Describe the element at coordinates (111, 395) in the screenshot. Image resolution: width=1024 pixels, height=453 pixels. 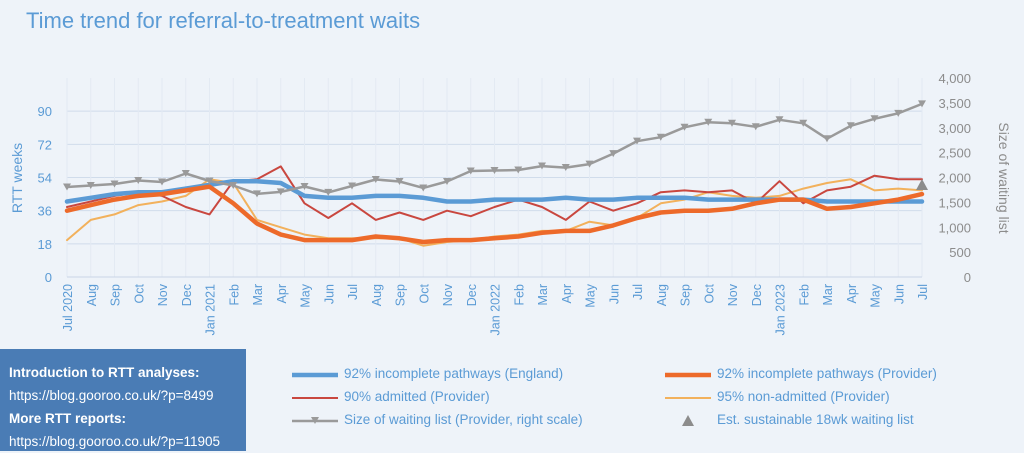
I see `info-link-intro: https://blog.gooroo.co.uk/?p=8499` at that location.